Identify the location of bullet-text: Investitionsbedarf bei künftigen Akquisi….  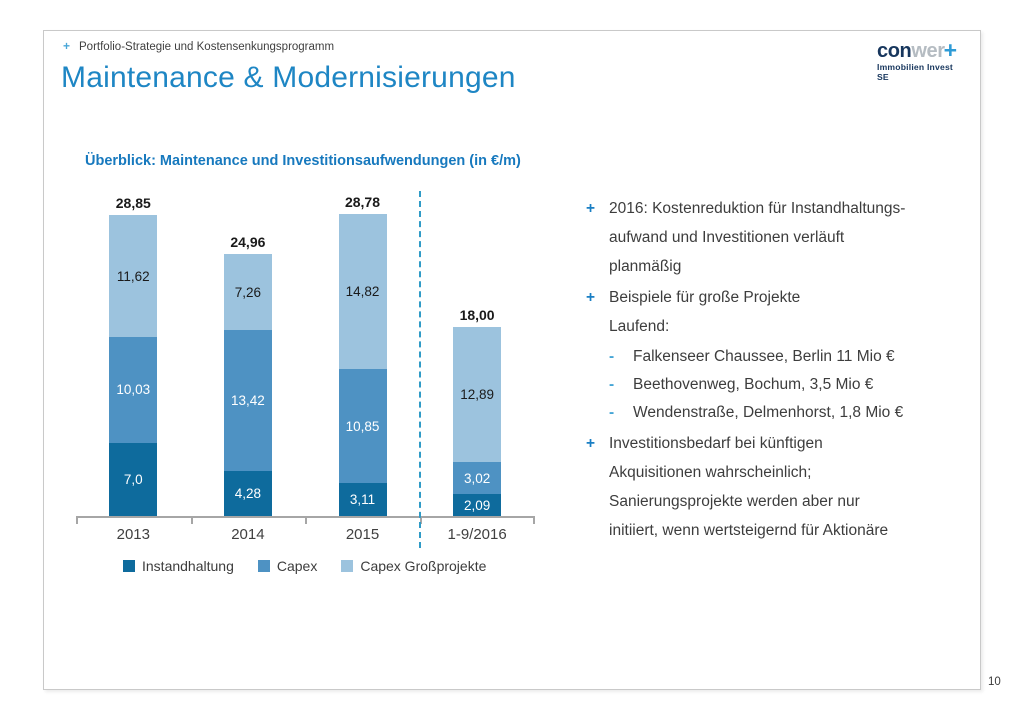
(749, 487).